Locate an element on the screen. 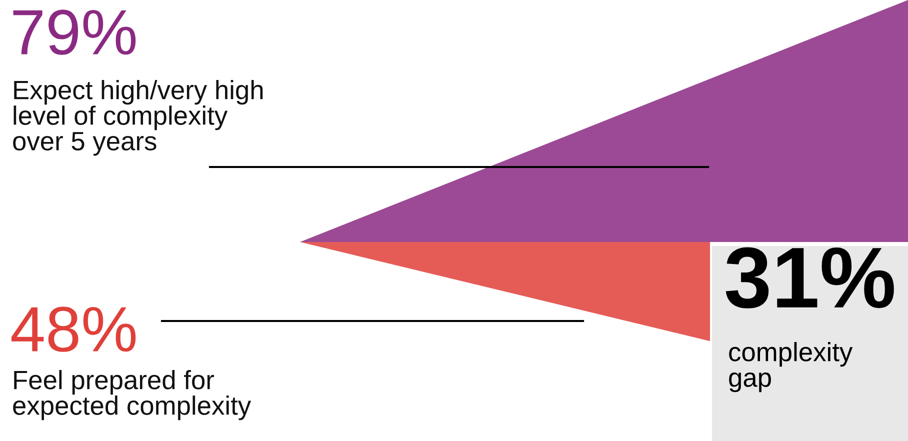 Image resolution: width=908 pixels, height=441 pixels. category-label: Feel prepared for expected complexity is located at coordinates (132, 395).